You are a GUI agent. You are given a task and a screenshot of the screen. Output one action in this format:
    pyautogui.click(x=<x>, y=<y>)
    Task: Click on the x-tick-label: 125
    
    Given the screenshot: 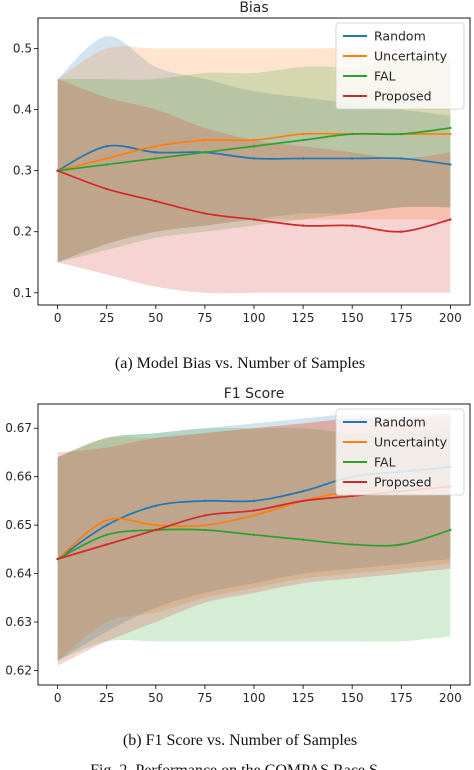 What is the action you would take?
    pyautogui.click(x=303, y=318)
    